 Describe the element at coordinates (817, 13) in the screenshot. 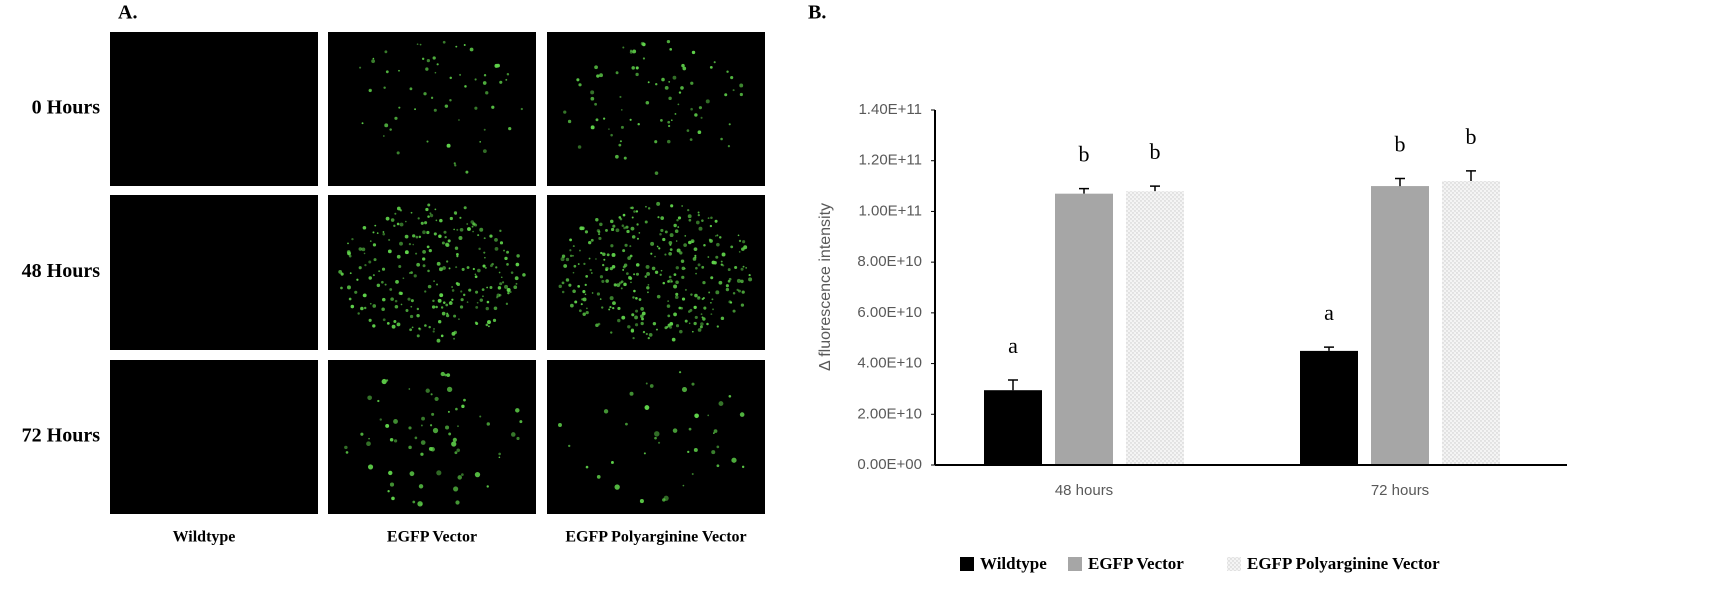

I see `panel-label: B.` at that location.